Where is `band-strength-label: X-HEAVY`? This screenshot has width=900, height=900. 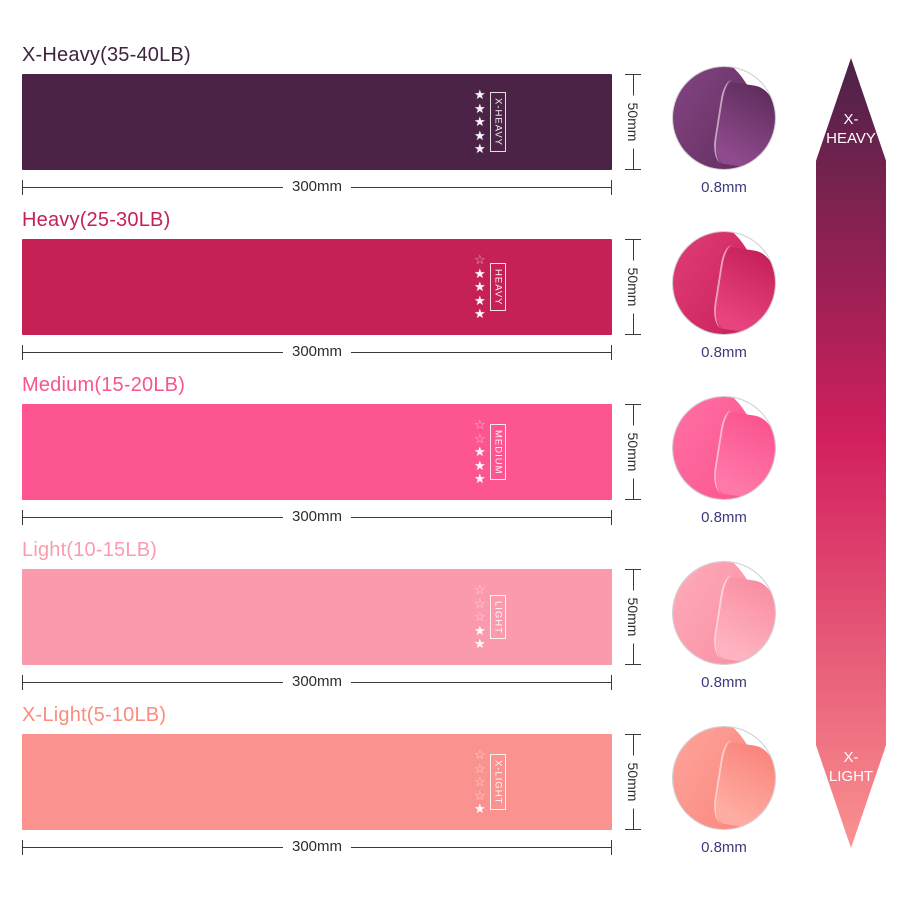 band-strength-label: X-HEAVY is located at coordinates (498, 121).